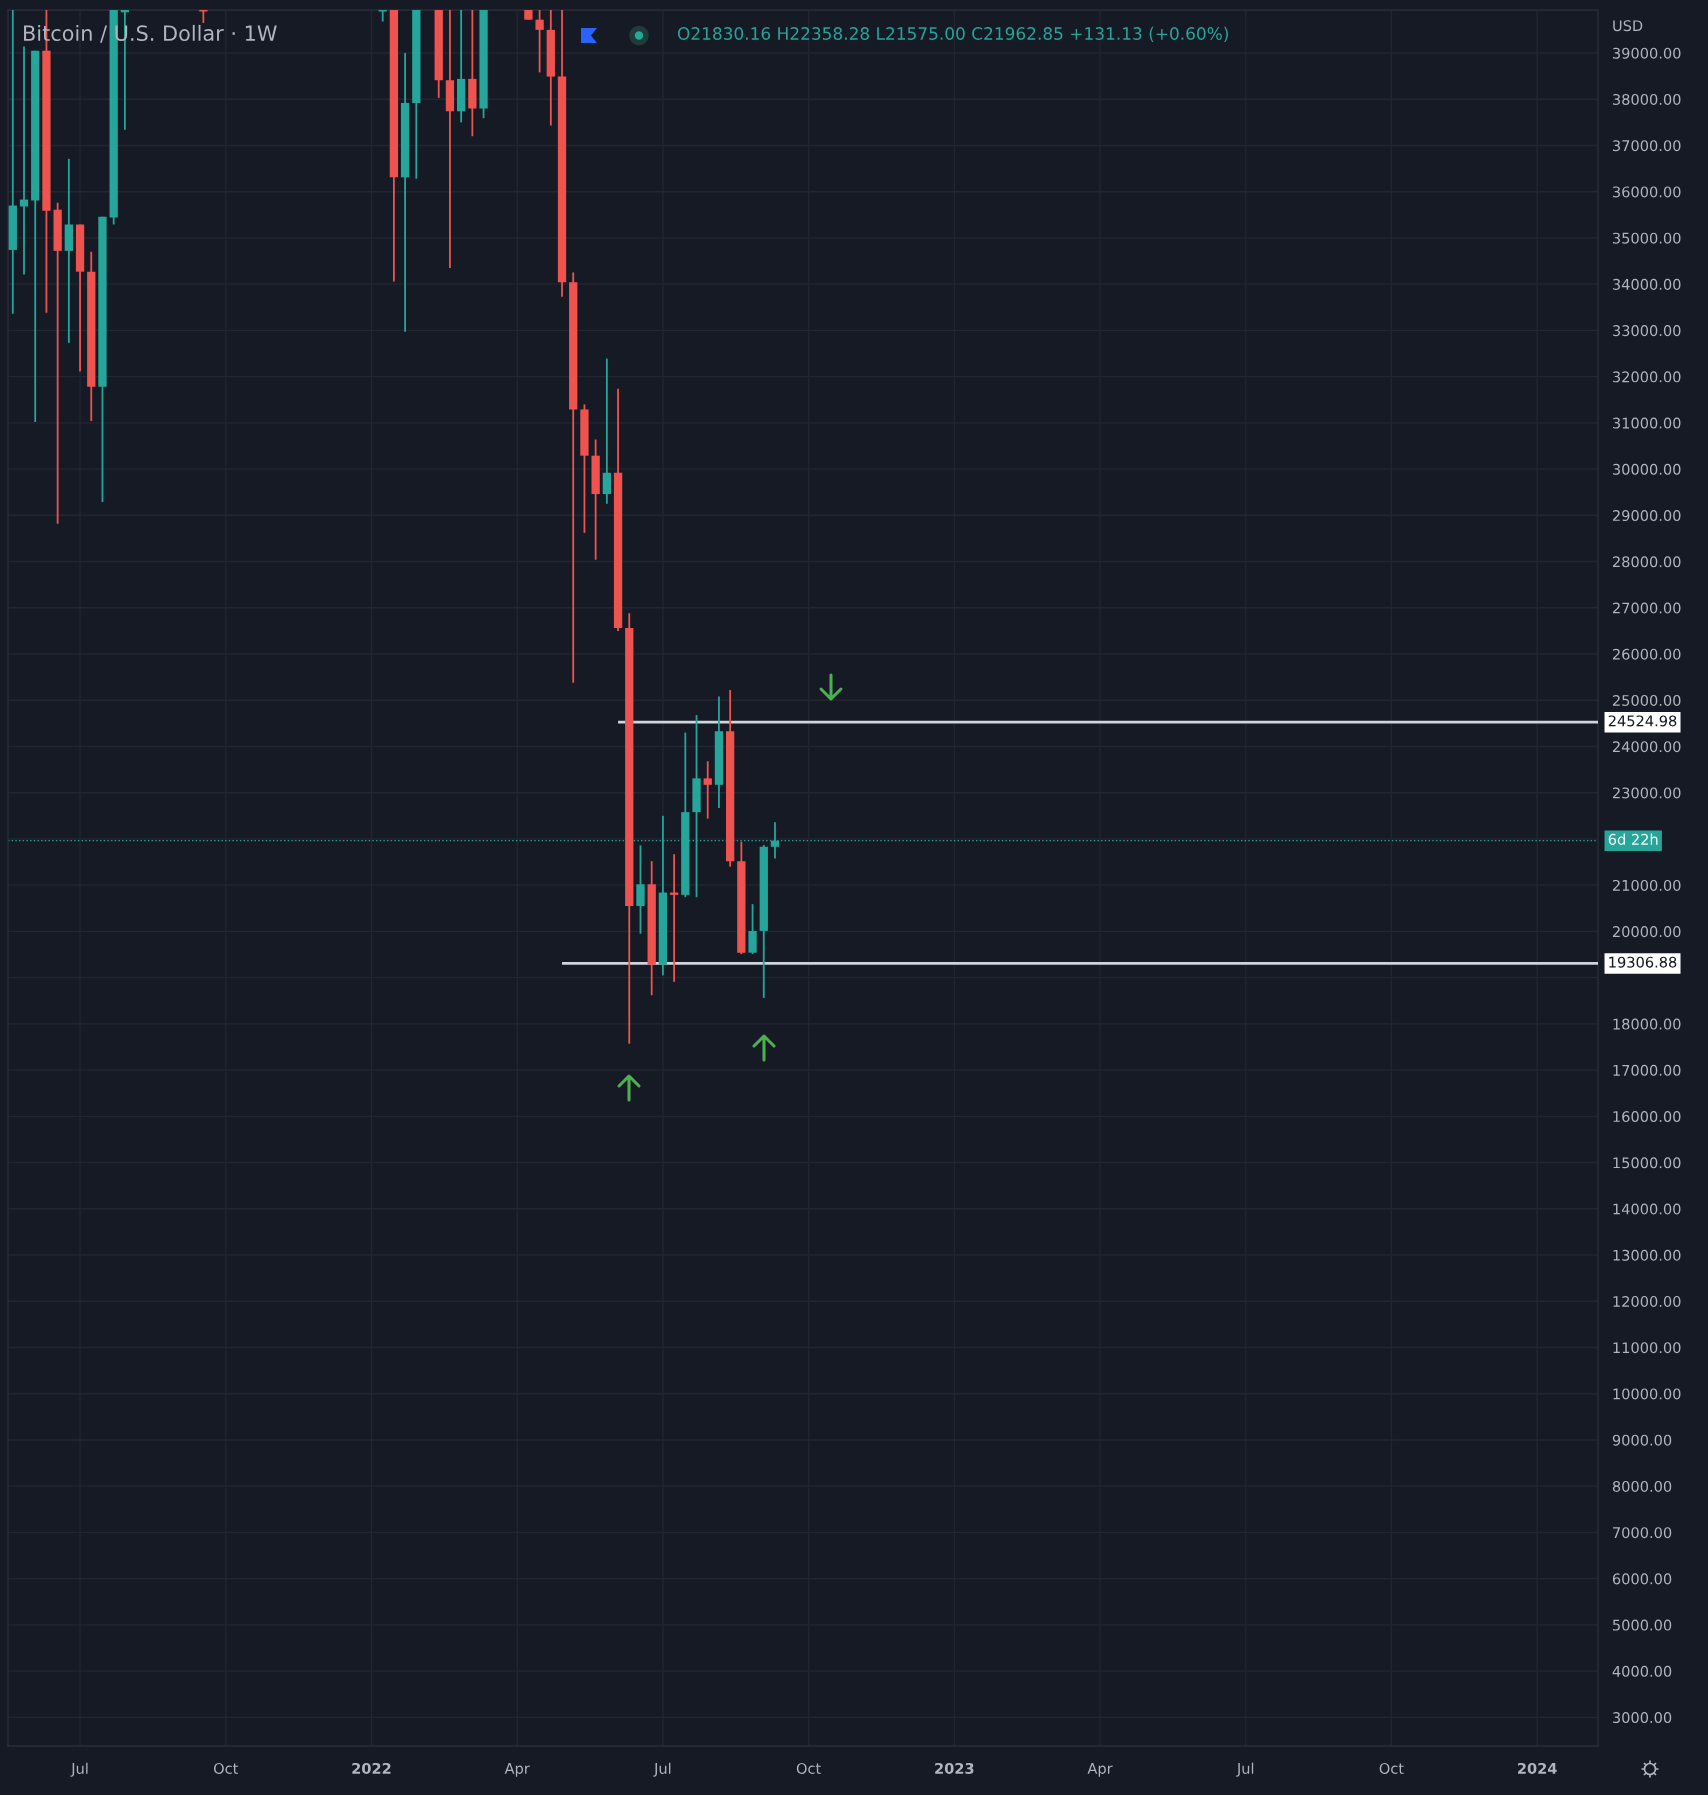  Describe the element at coordinates (1646, 700) in the screenshot. I see `y-tick-label: 25000.00` at that location.